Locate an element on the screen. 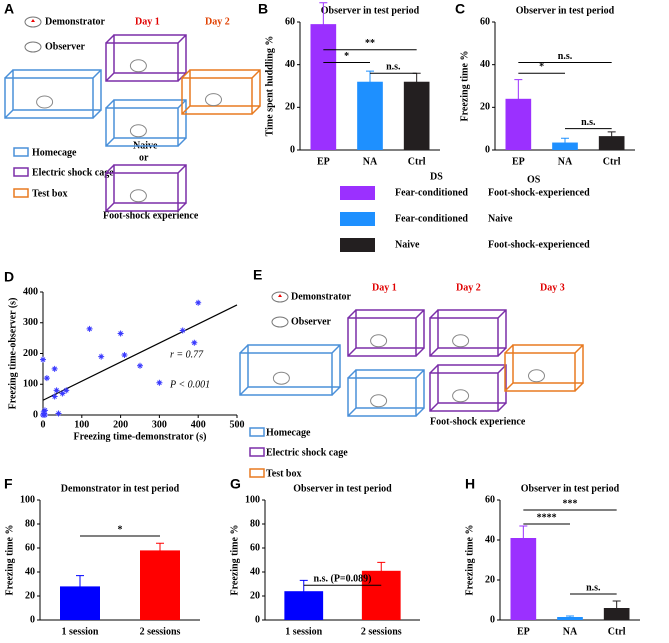 The height and width of the screenshot is (643, 669). x-tick-label: 400 is located at coordinates (198, 424).